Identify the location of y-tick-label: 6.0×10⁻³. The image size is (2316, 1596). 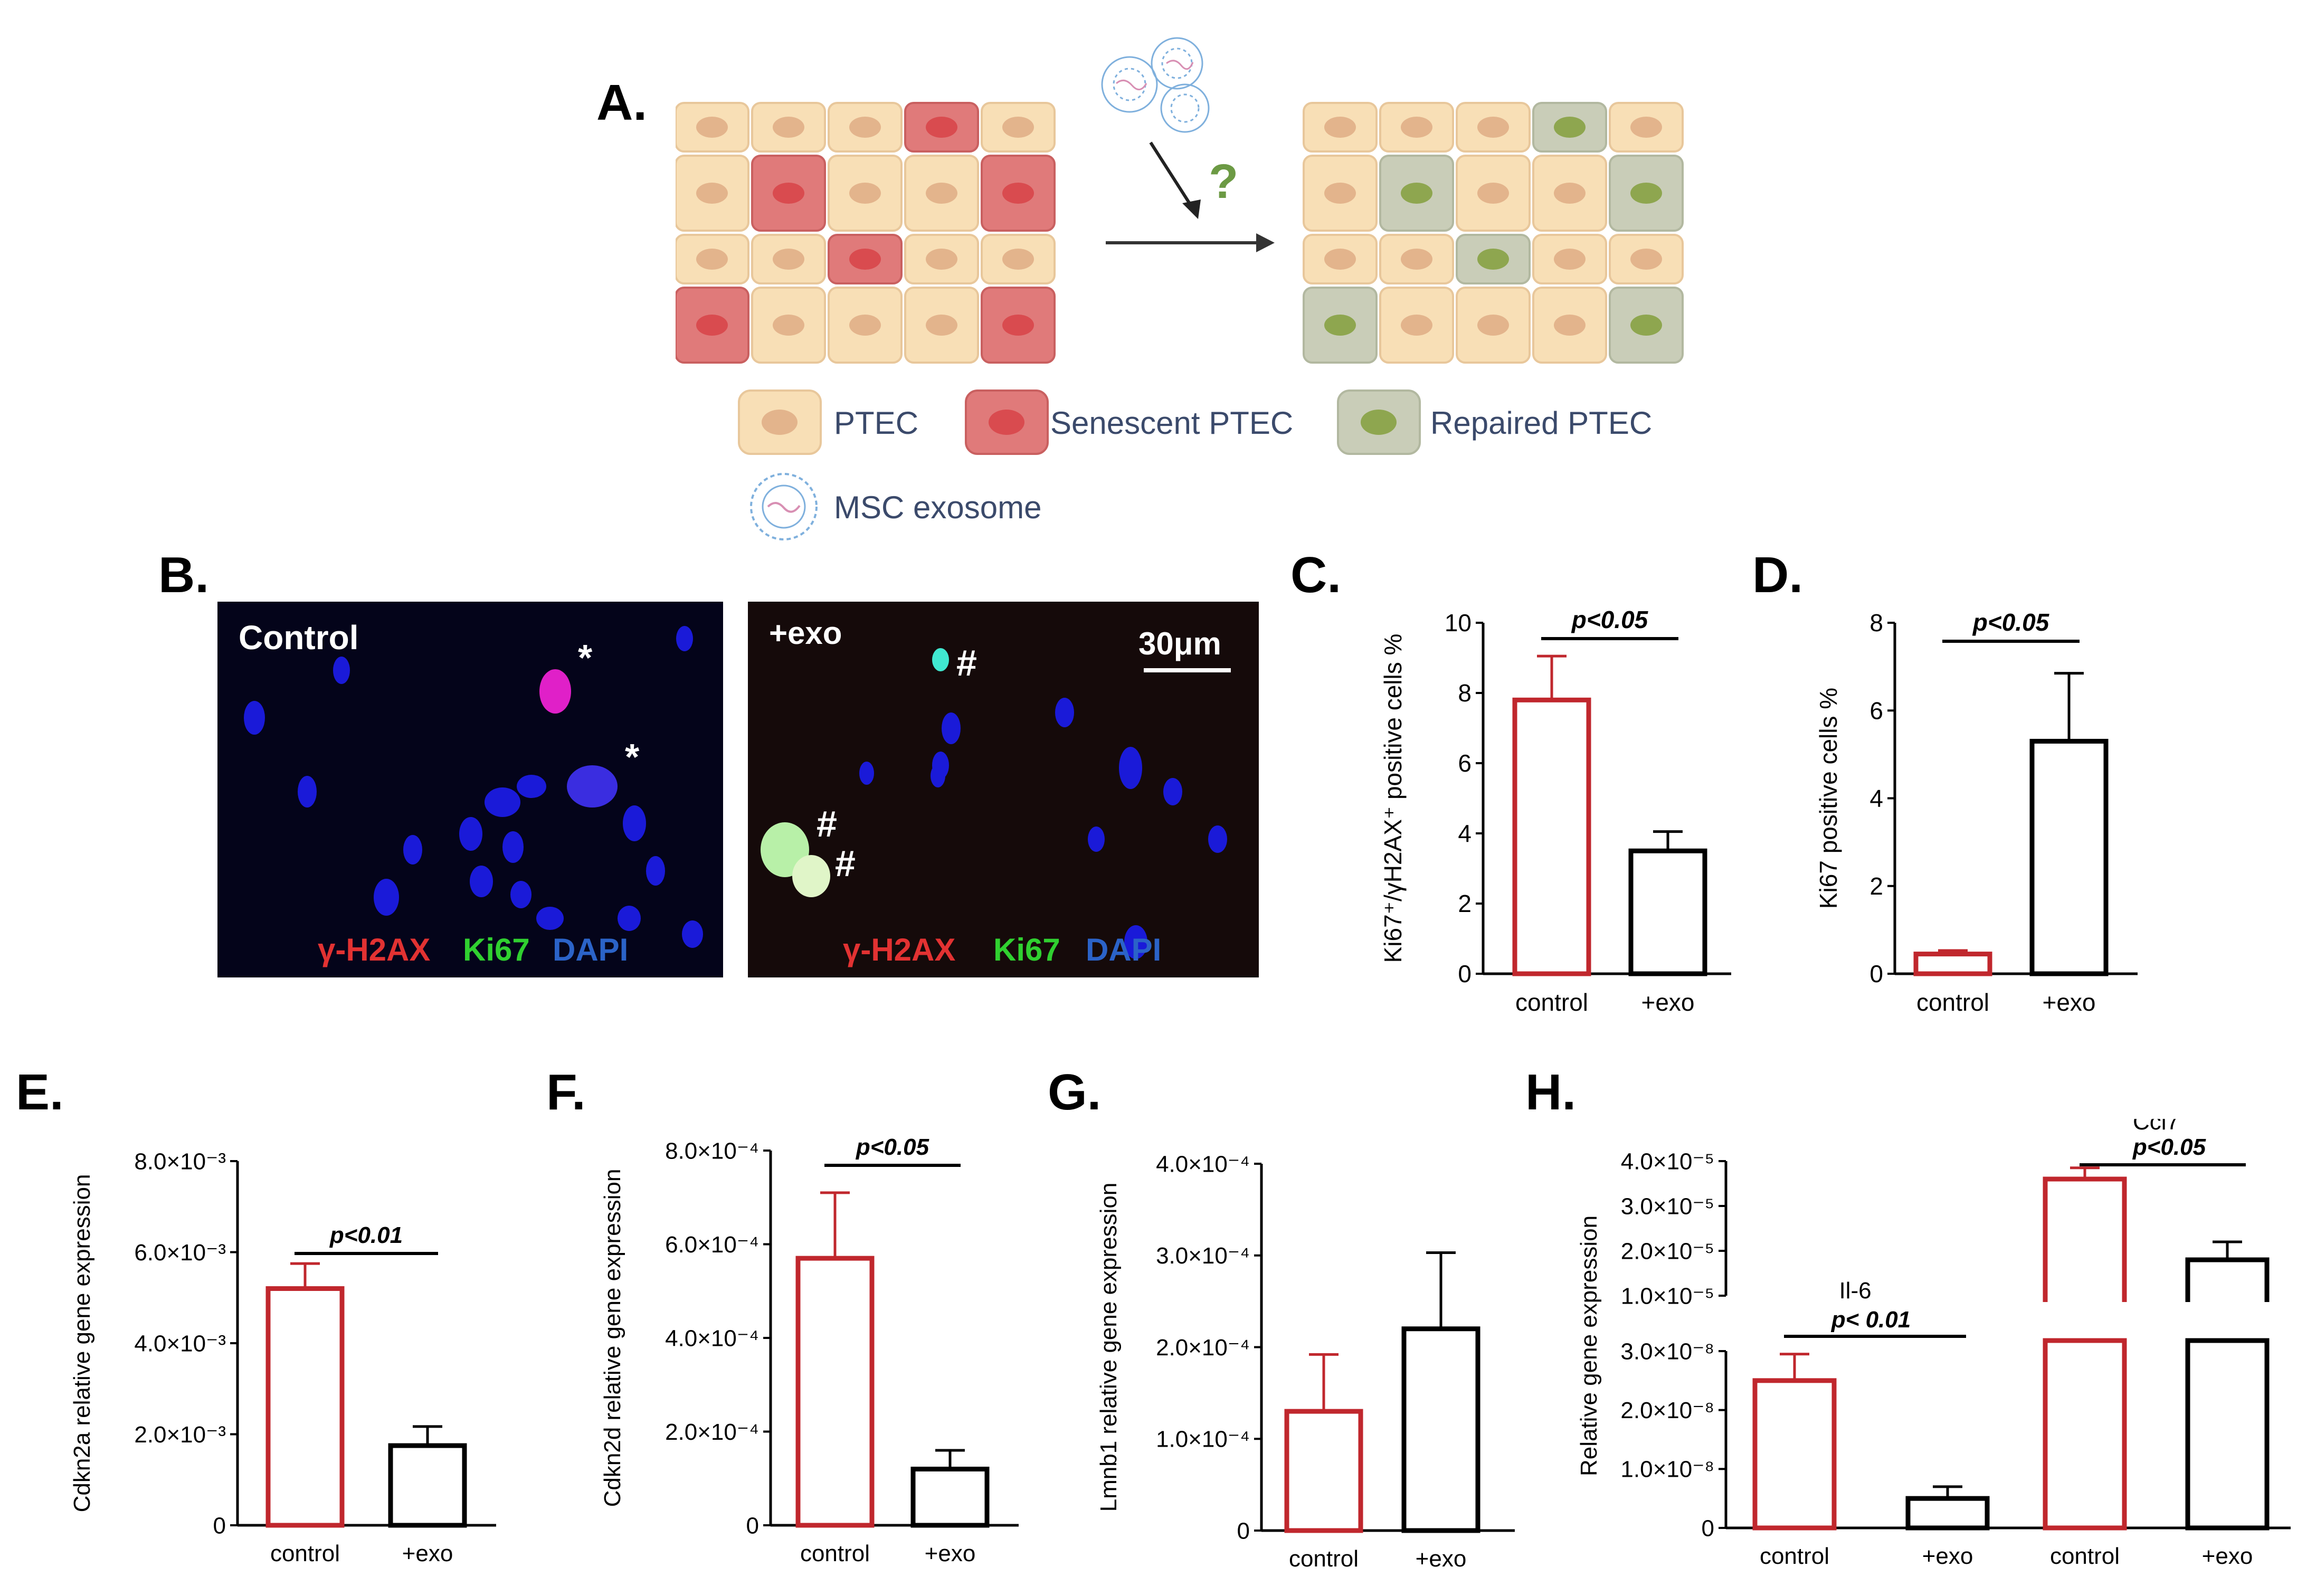
(180, 1253).